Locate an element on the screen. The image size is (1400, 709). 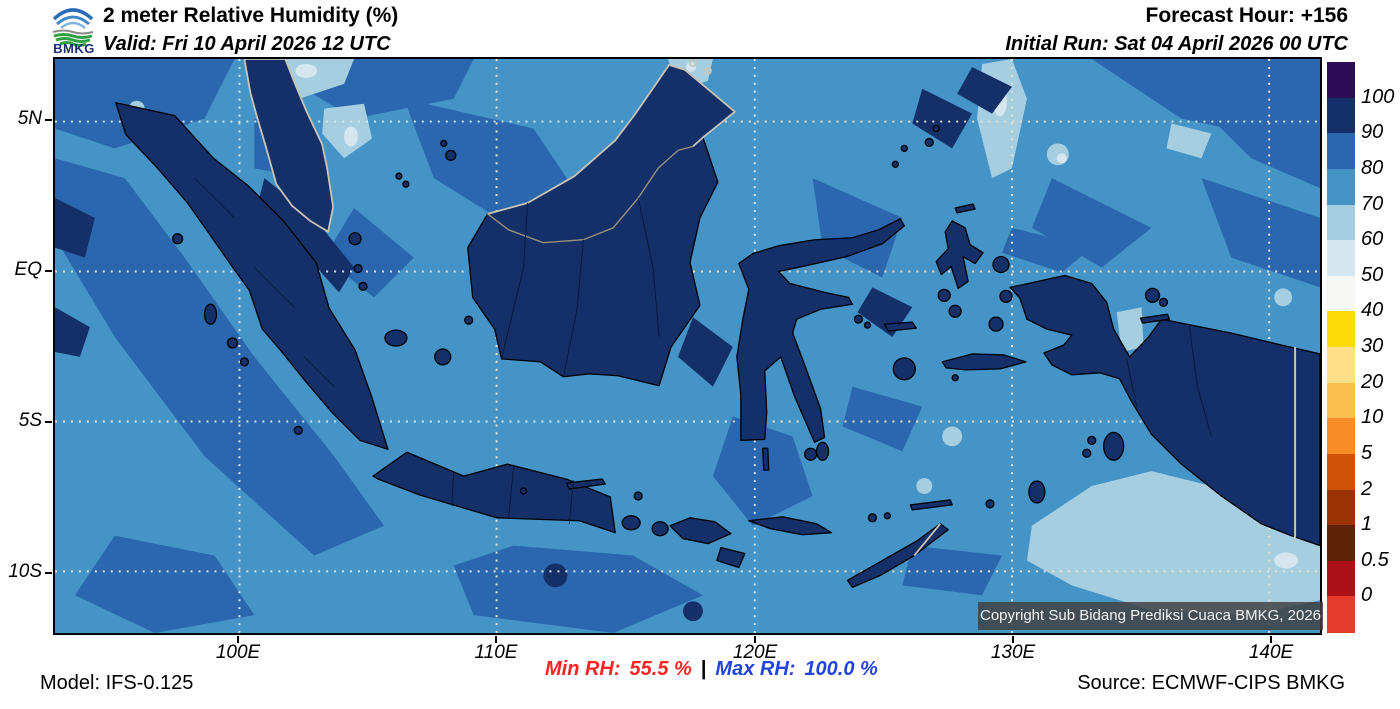
colorbar-tick-label: 5 is located at coordinates (1367, 452).